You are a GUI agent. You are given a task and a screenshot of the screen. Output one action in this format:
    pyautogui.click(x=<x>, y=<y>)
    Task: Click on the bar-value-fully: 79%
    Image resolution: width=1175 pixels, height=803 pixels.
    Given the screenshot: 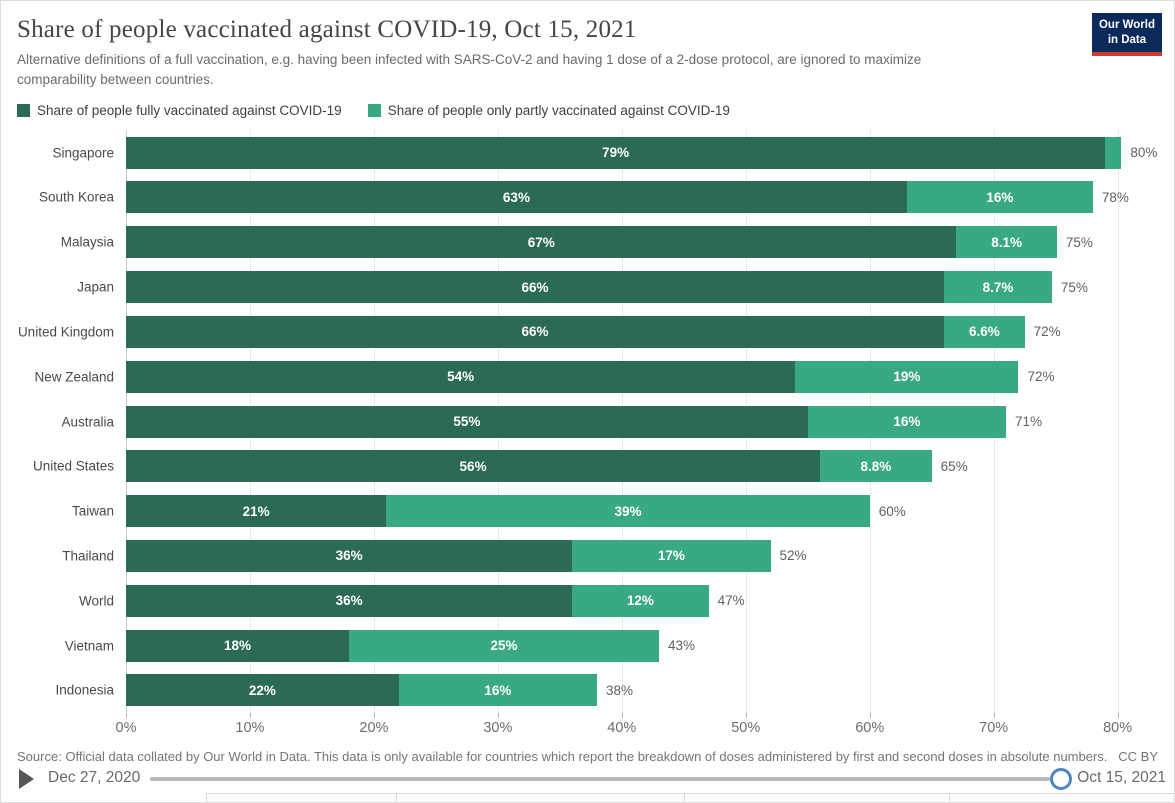 What is the action you would take?
    pyautogui.click(x=616, y=153)
    